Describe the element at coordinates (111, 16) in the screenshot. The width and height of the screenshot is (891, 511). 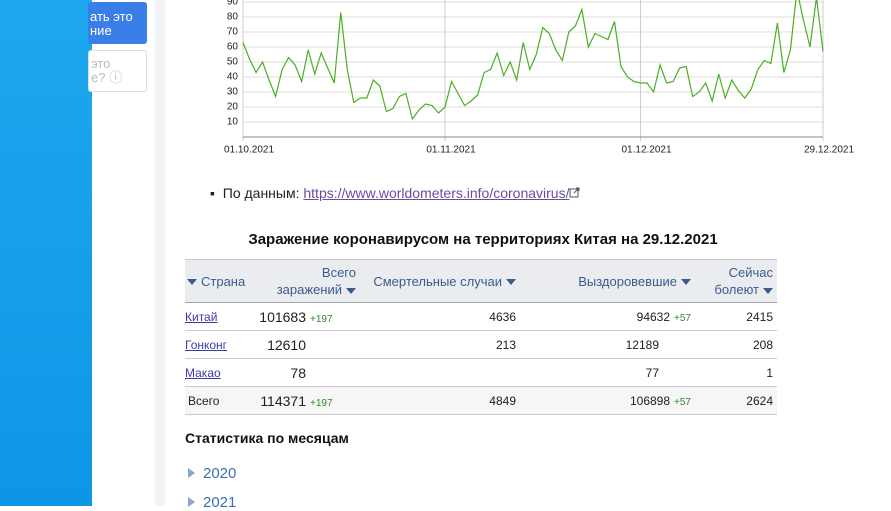
I see `button-text: ать это` at that location.